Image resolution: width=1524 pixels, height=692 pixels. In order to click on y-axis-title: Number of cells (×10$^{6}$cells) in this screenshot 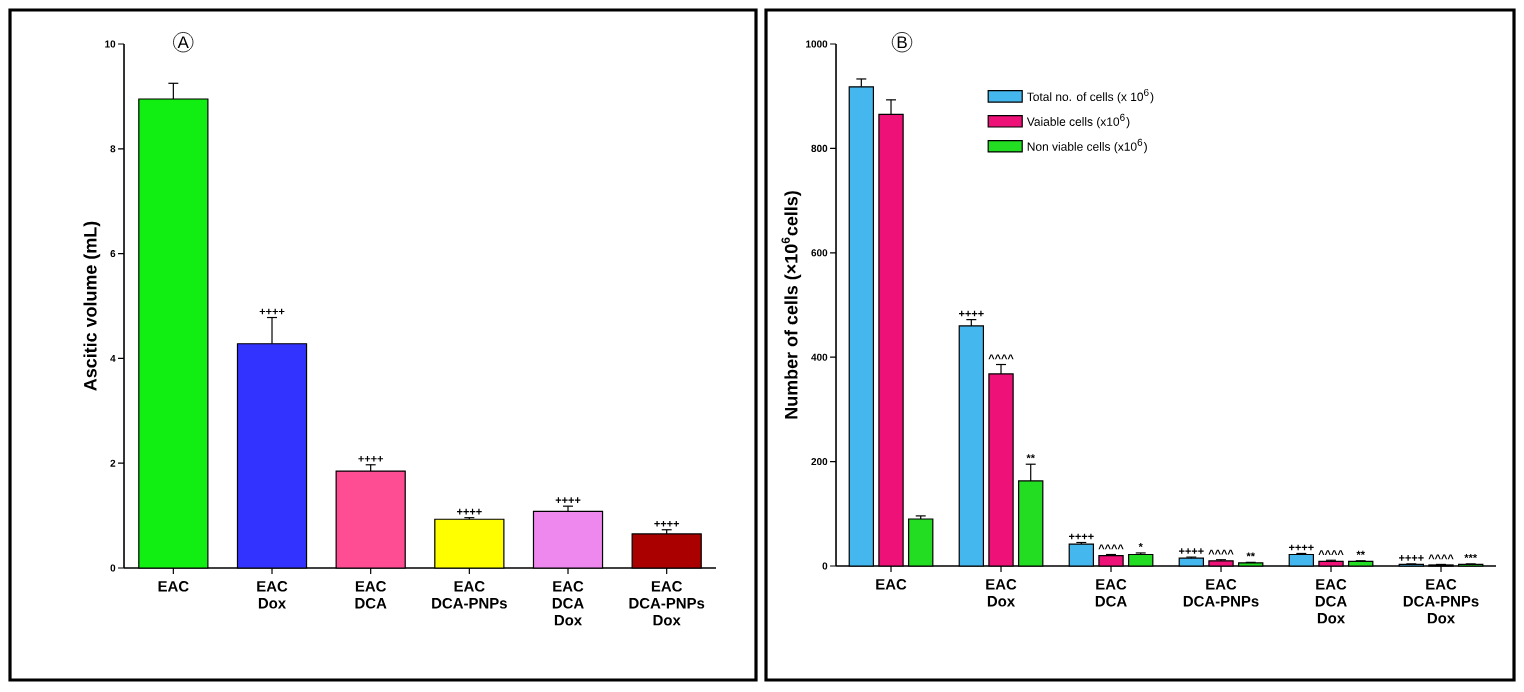, I will do `click(791, 305)`.